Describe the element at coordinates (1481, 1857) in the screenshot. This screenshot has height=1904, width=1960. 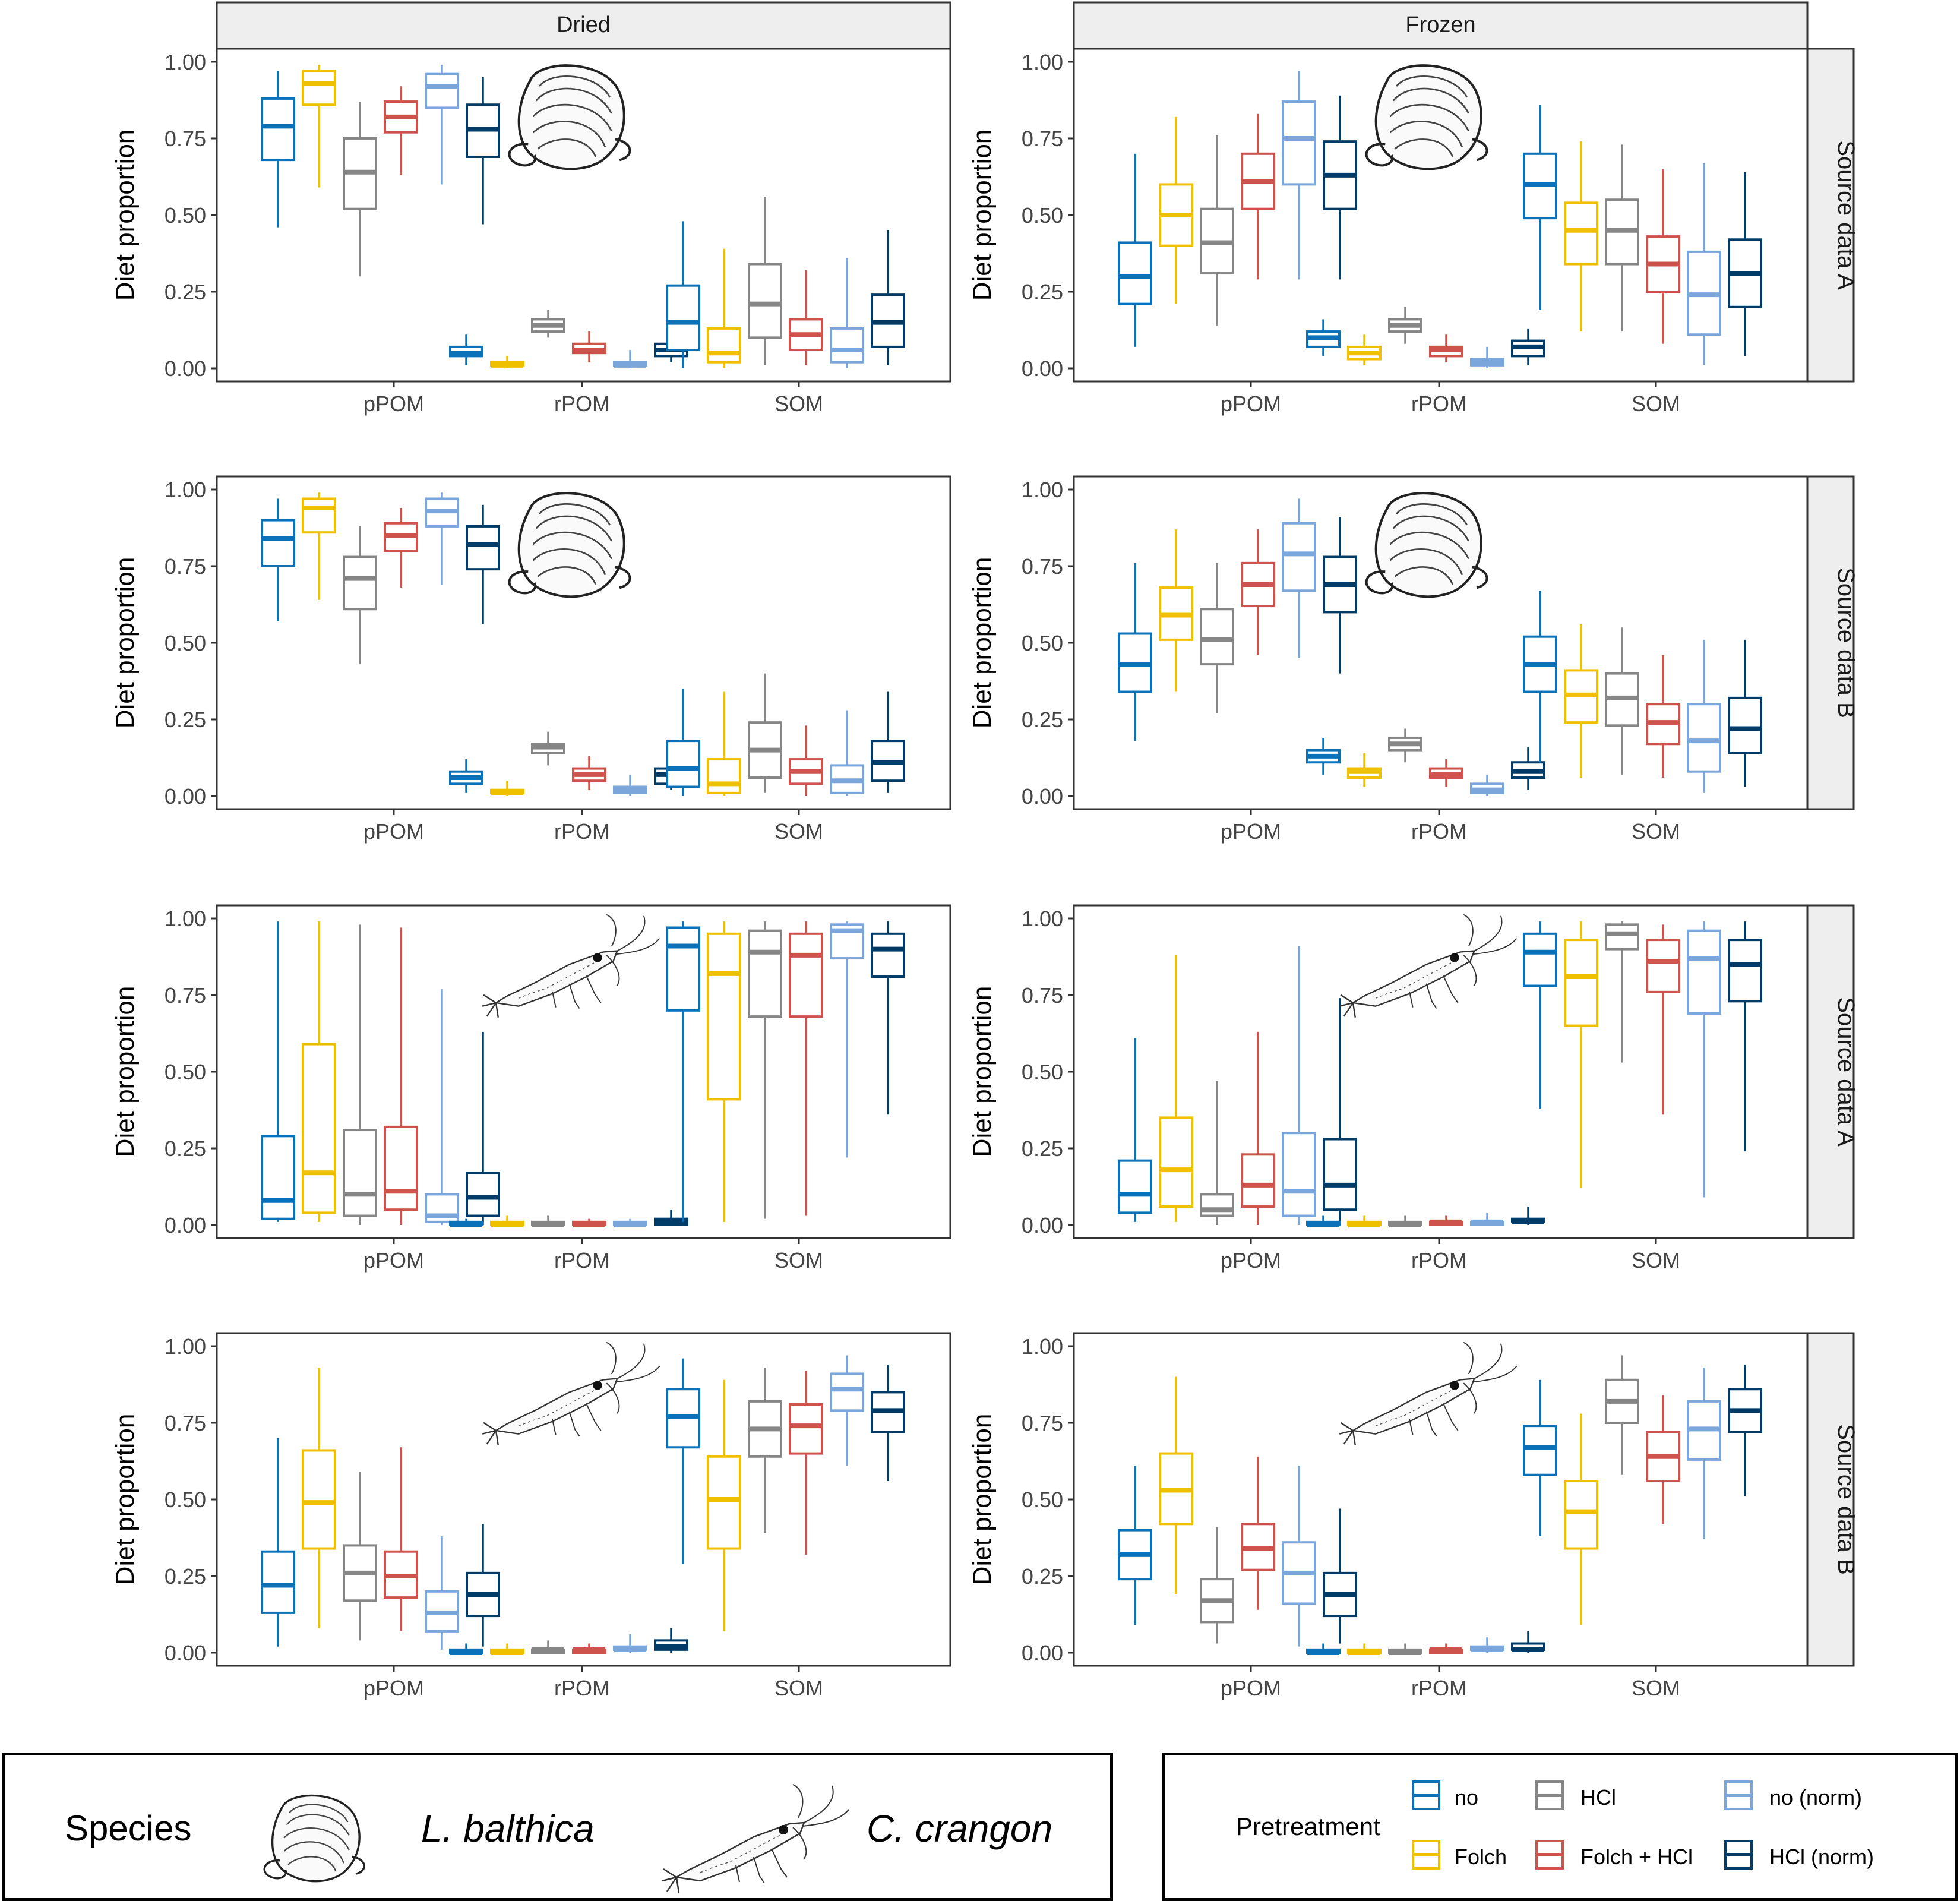
I see `legend-label-folch: Folch` at that location.